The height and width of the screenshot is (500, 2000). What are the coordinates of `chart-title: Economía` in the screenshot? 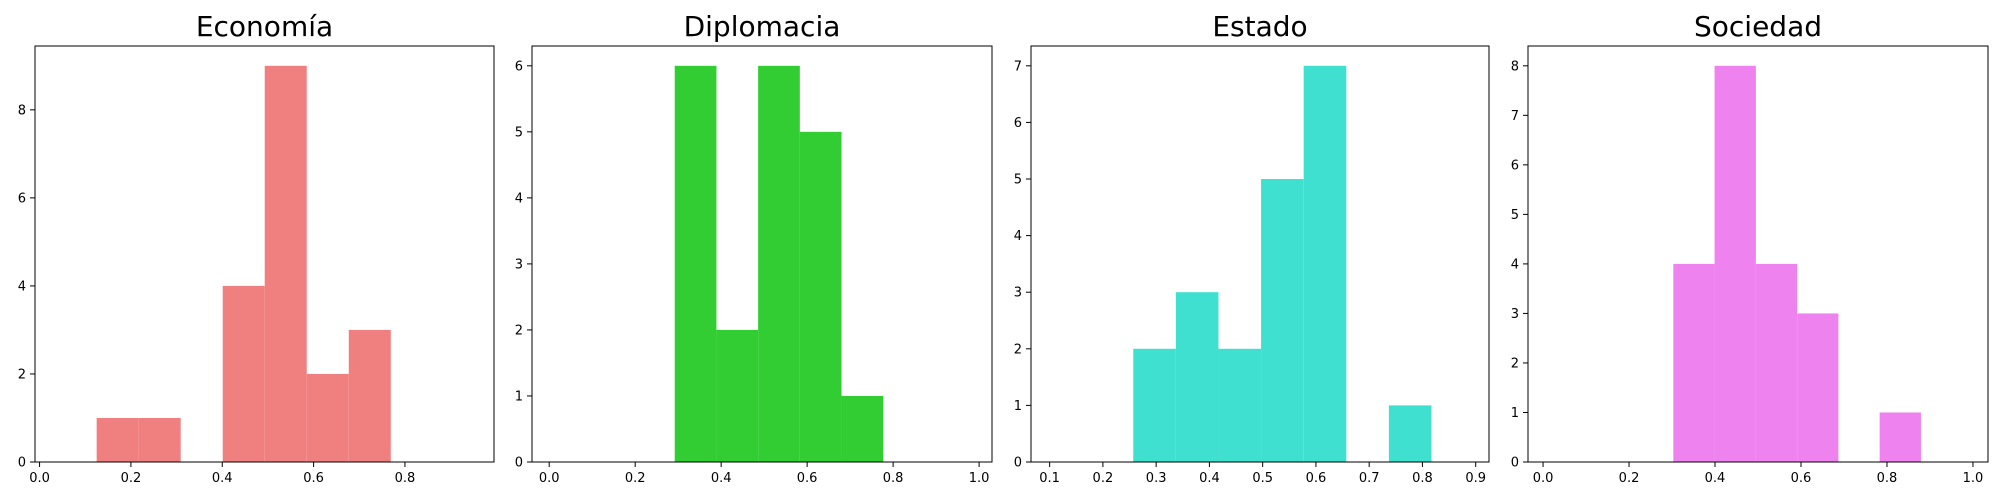 It's located at (264, 26).